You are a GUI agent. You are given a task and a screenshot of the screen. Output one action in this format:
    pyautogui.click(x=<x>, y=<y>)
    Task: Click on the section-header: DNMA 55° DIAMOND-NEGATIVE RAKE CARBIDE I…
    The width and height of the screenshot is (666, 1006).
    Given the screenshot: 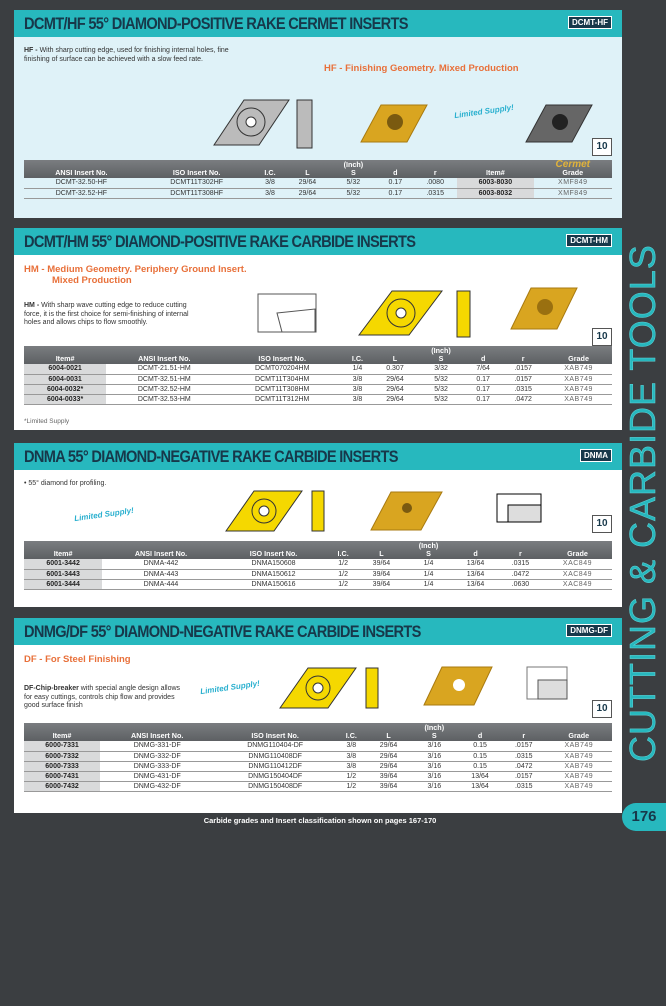 What is the action you would take?
    pyautogui.click(x=318, y=456)
    